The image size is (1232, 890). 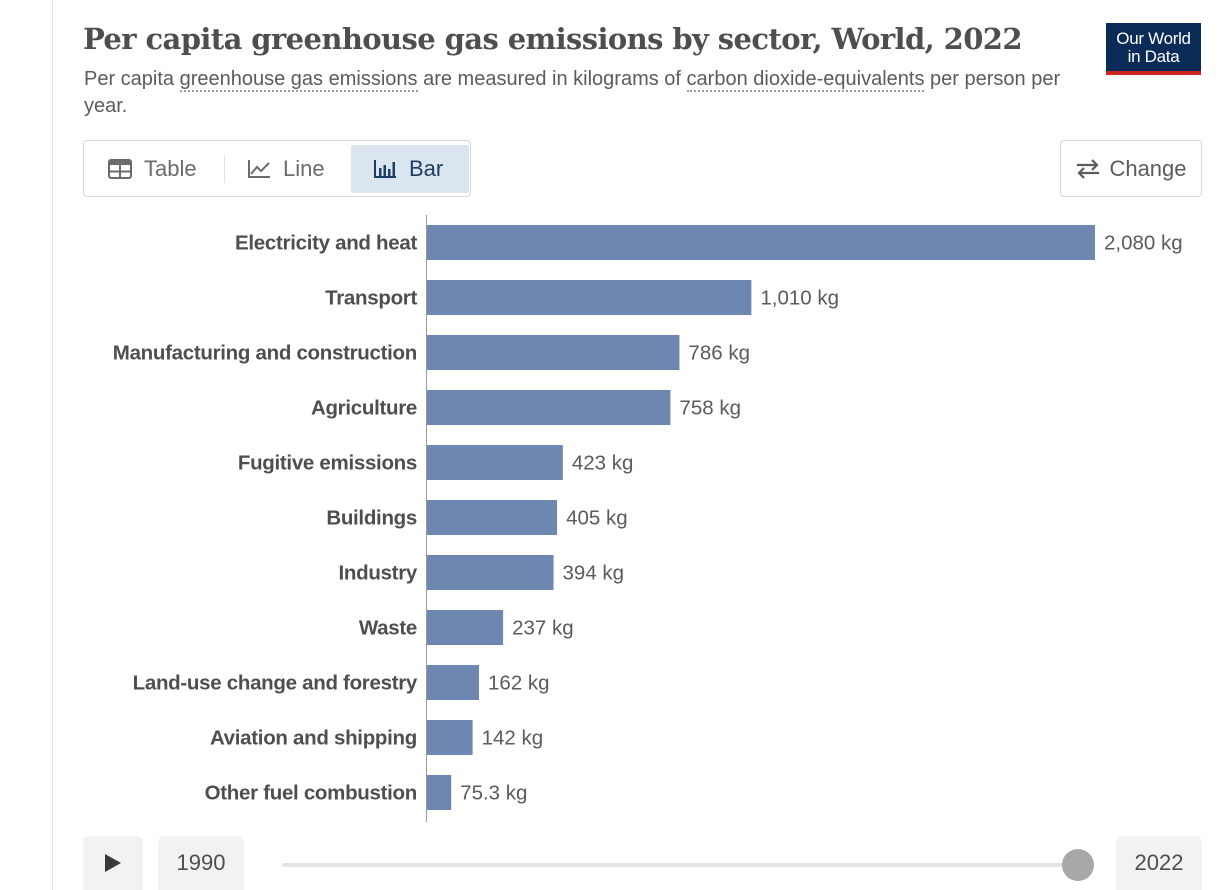 I want to click on bar-chart-icon, so click(x=385, y=169).